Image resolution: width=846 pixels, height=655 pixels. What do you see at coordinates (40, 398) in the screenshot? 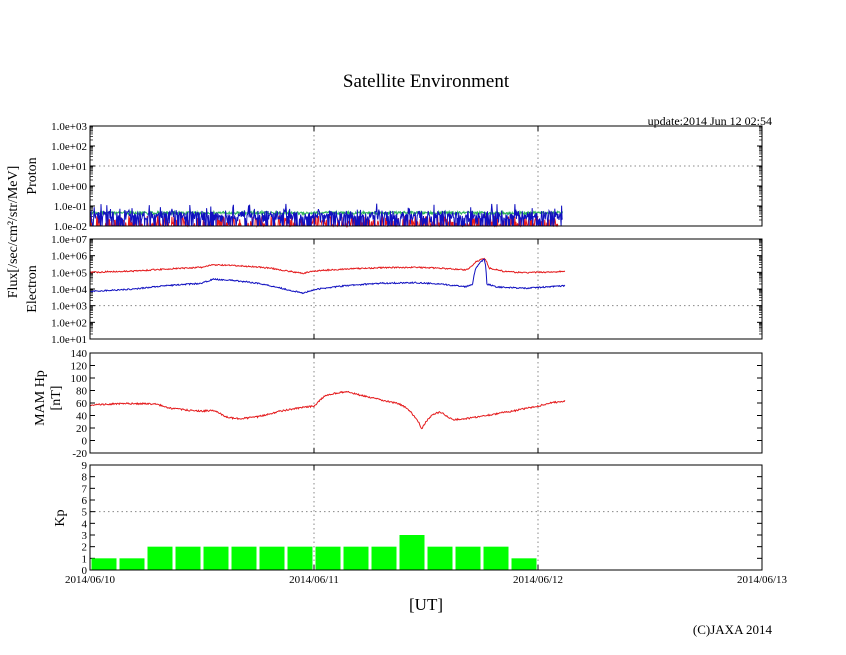
I see `hp-ylabel: MAM Hp` at bounding box center [40, 398].